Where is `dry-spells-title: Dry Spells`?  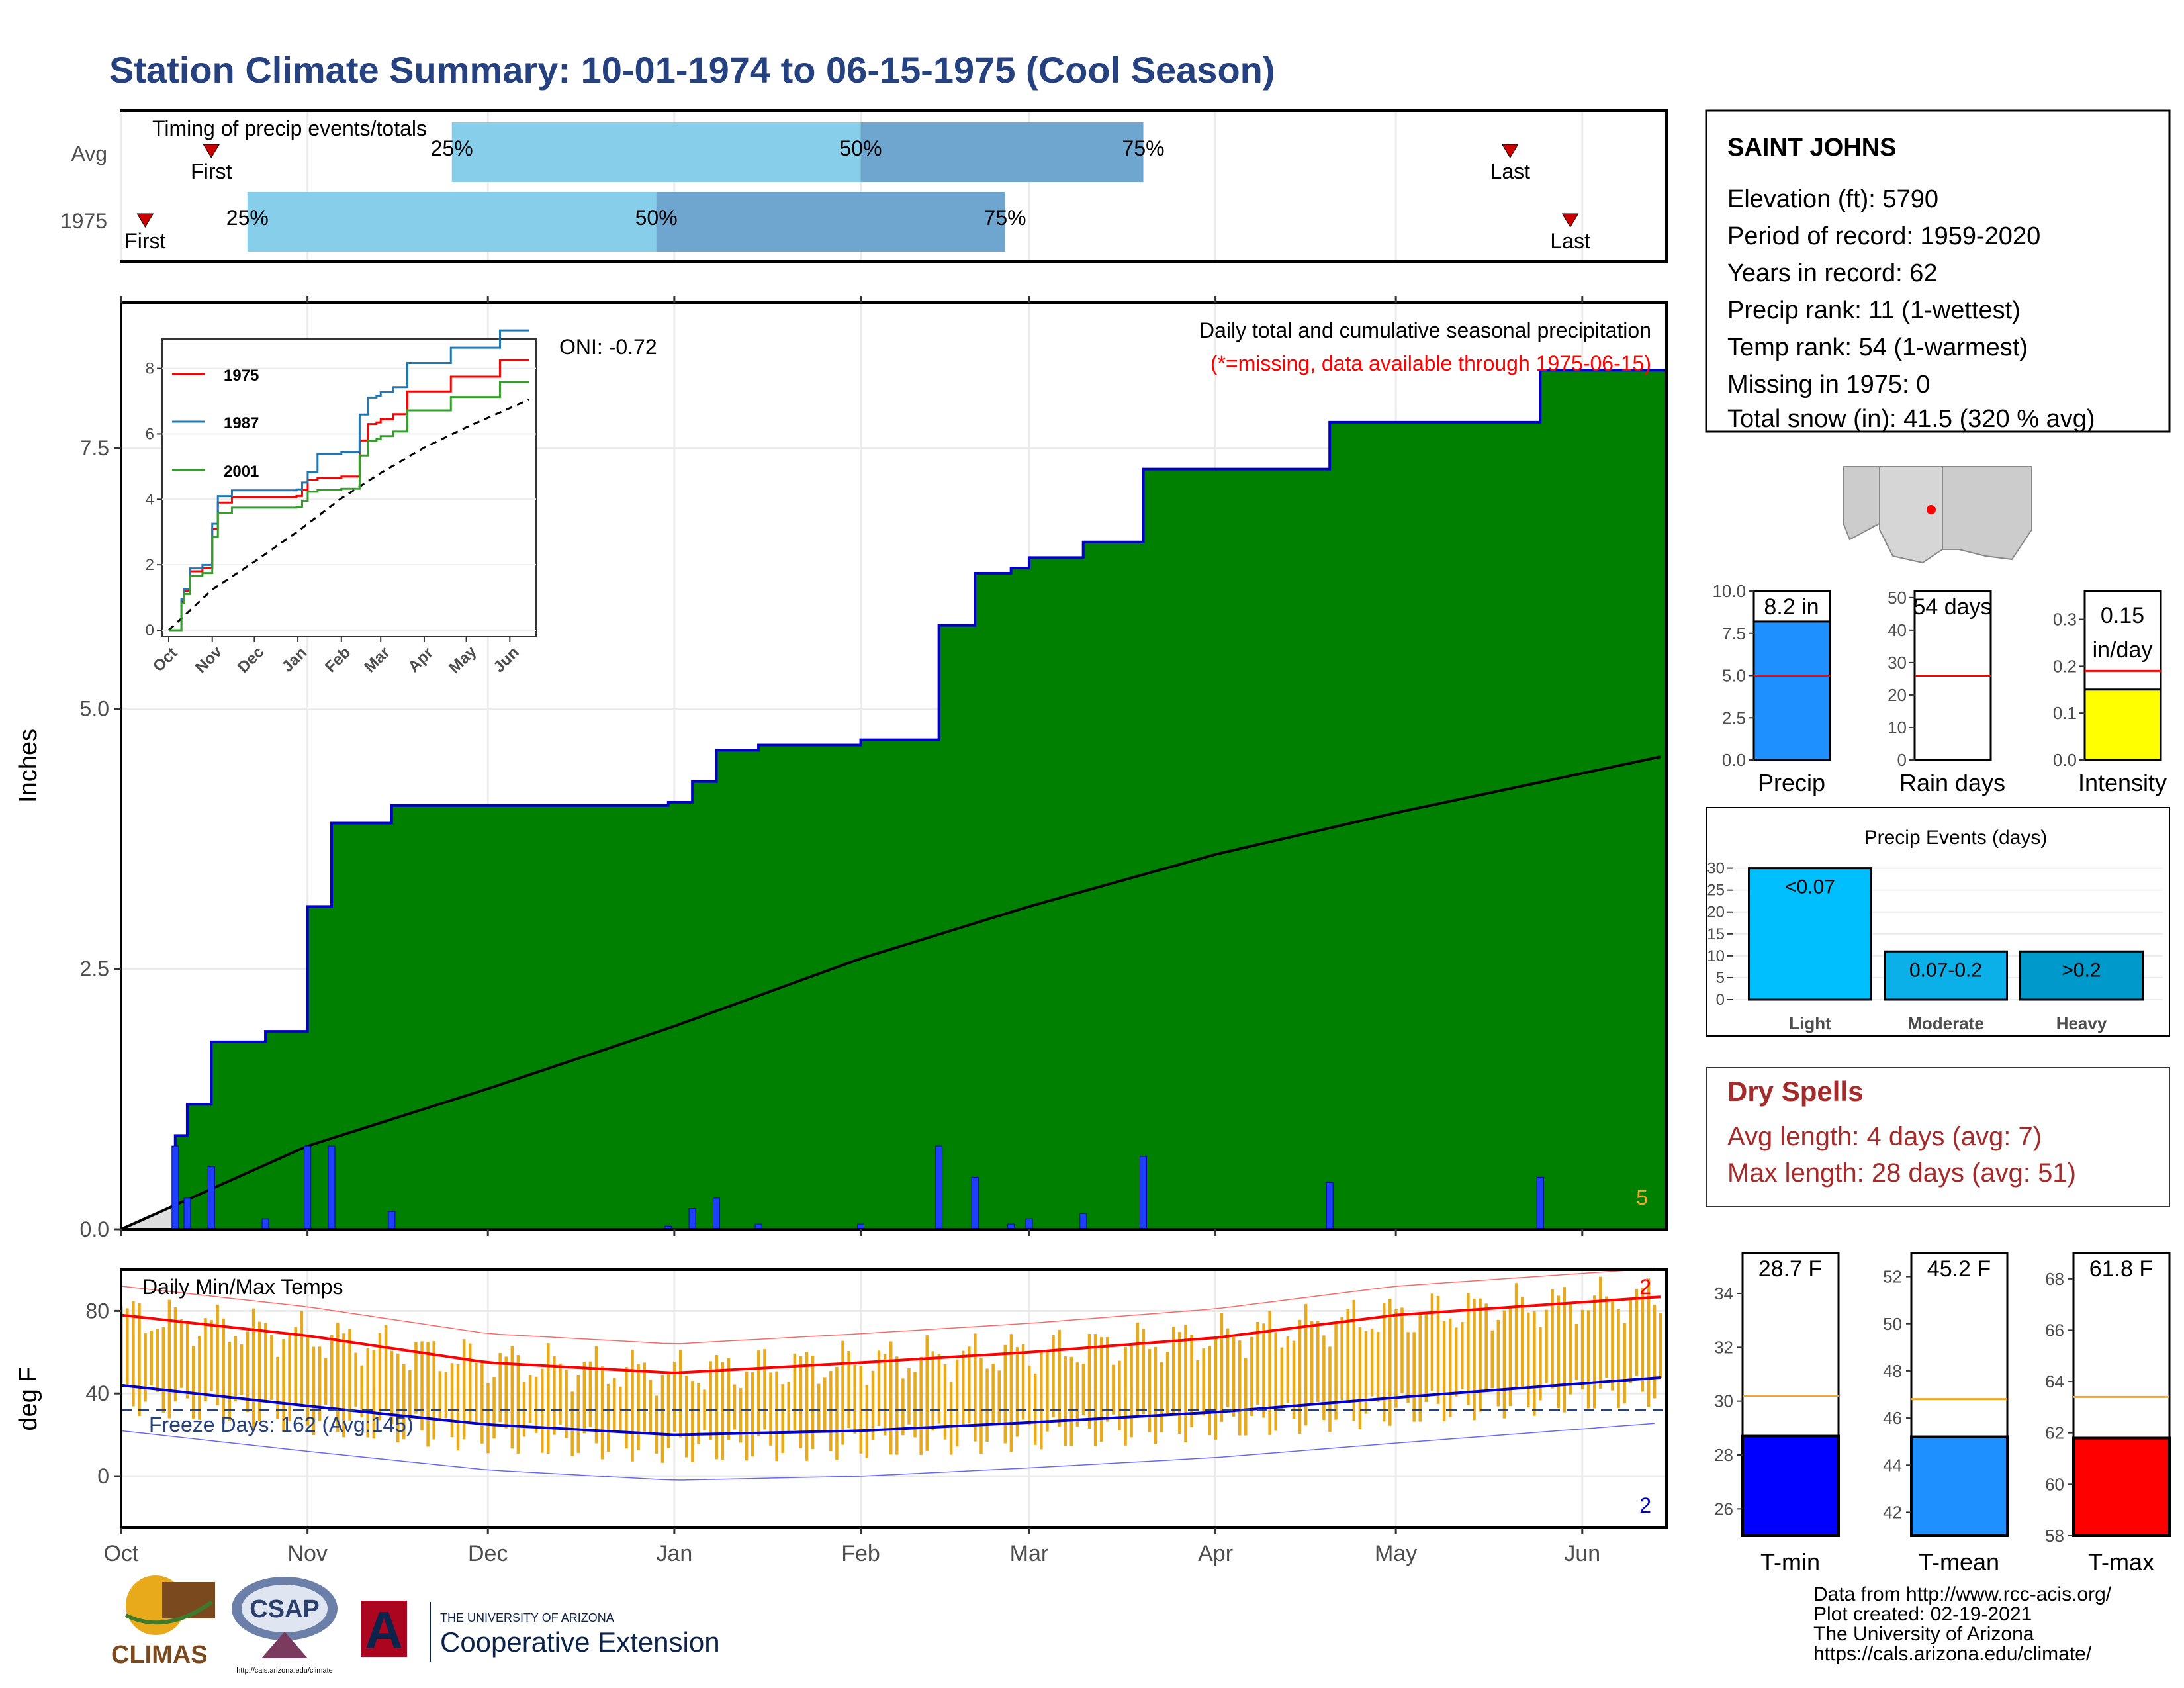
dry-spells-title: Dry Spells is located at coordinates (1795, 1091).